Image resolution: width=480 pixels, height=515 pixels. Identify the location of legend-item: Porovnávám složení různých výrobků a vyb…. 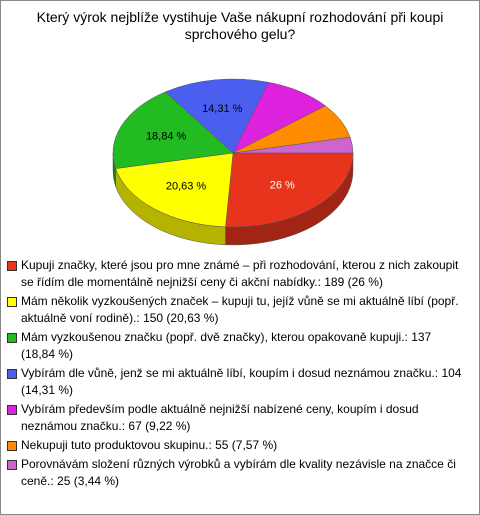
(237, 473).